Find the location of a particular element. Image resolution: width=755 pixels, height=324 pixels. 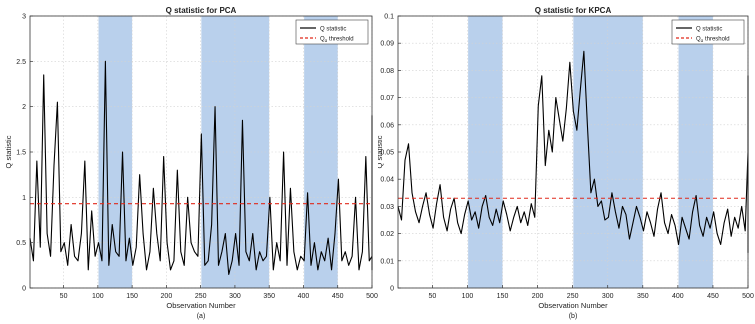

y-tick-label-8: 0.07 is located at coordinates (387, 98).